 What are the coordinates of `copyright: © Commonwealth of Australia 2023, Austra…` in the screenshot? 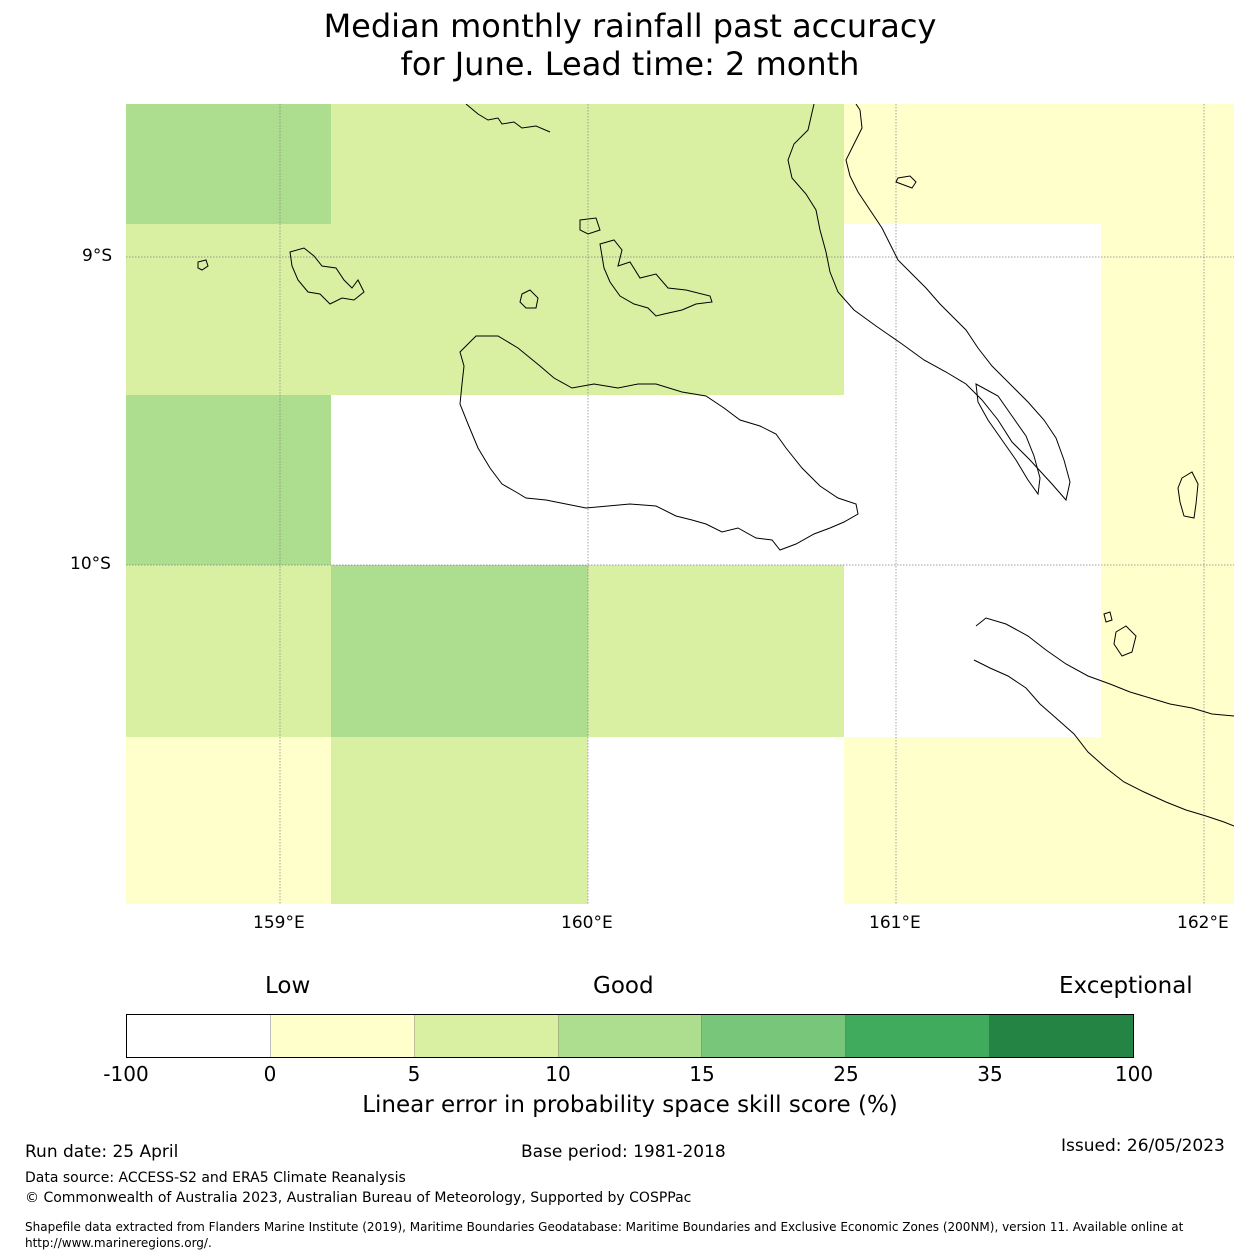 It's located at (358, 1198).